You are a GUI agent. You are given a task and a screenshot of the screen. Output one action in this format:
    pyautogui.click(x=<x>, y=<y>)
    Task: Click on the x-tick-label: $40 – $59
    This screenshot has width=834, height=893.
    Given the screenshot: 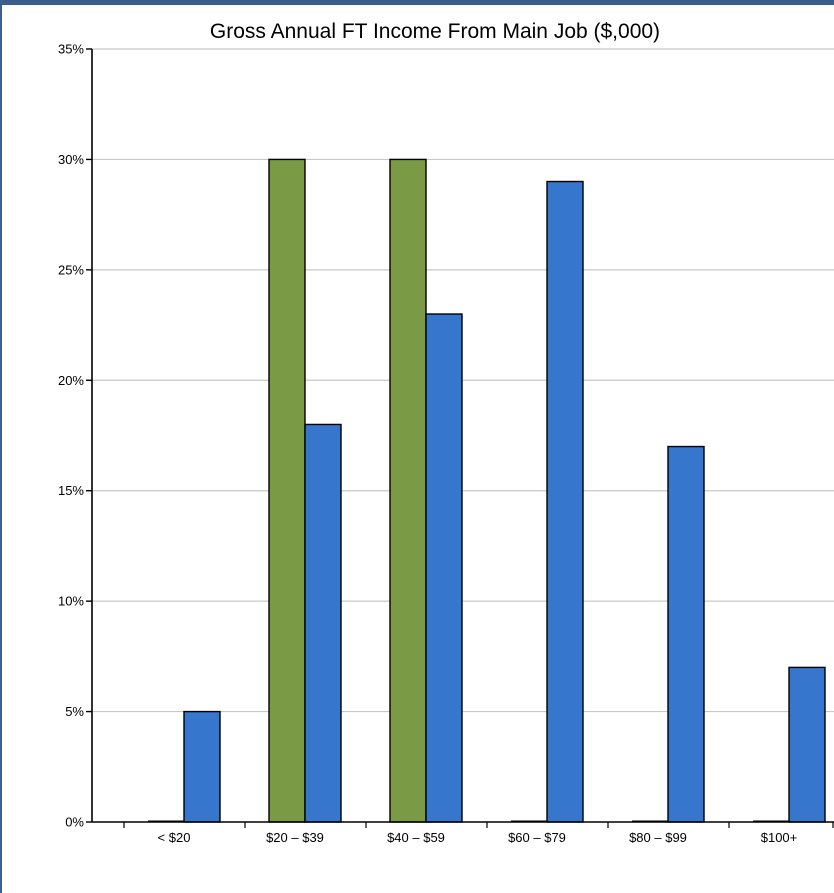 What is the action you would take?
    pyautogui.click(x=416, y=837)
    